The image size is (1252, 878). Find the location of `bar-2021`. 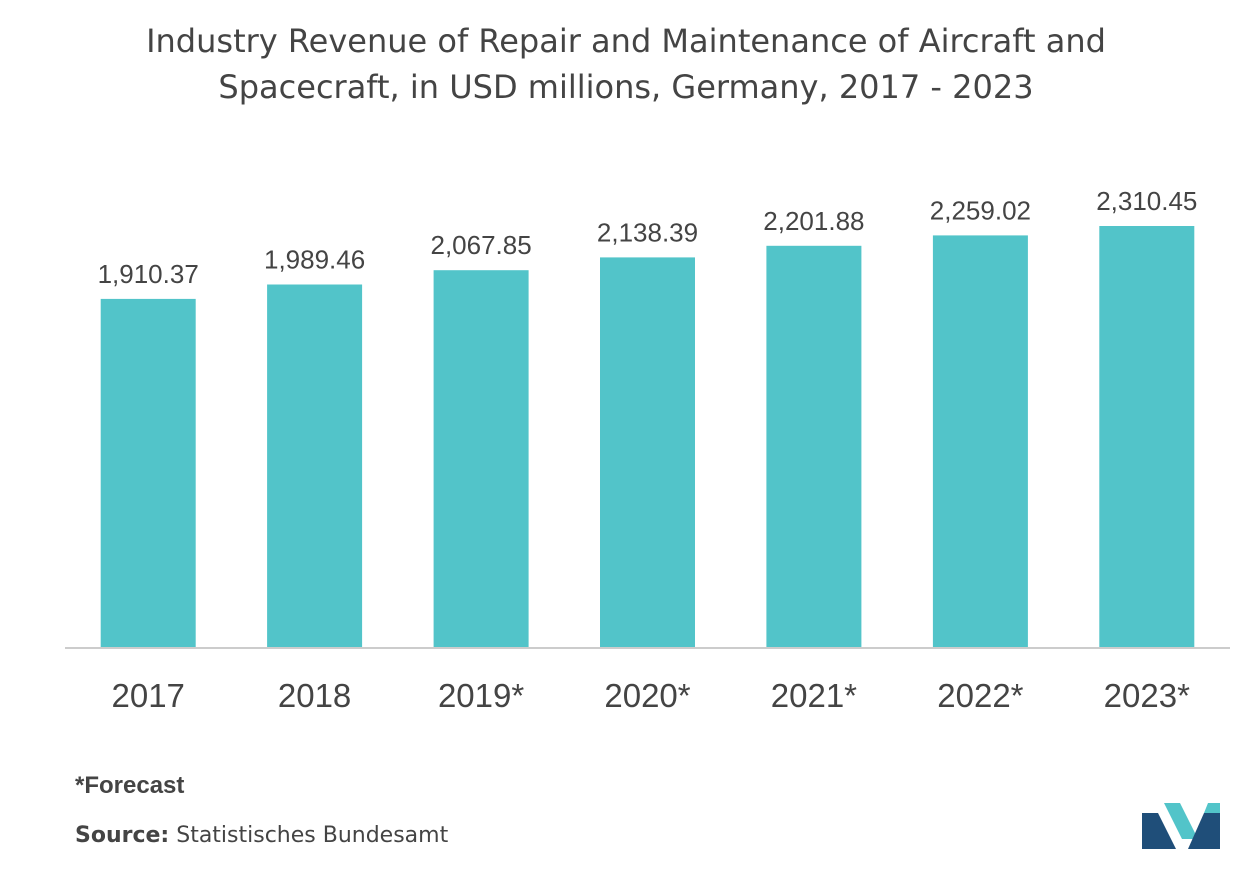

bar-2021 is located at coordinates (814, 446).